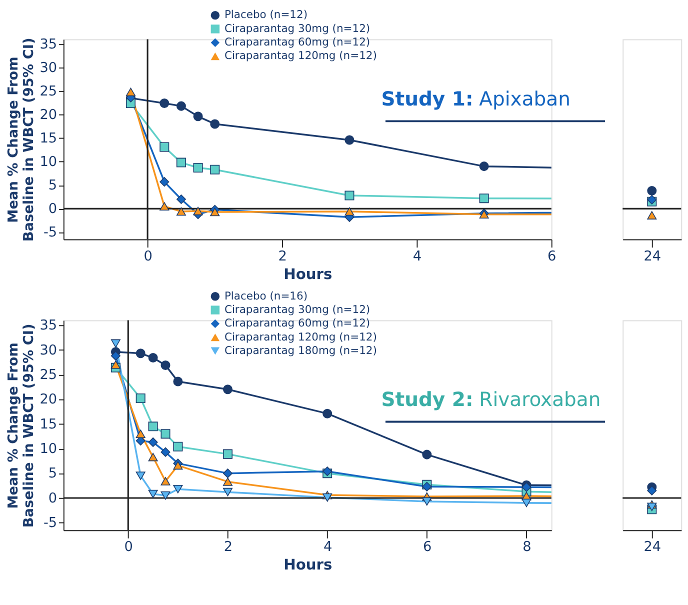 The width and height of the screenshot is (688, 605). Describe the element at coordinates (475, 99) in the screenshot. I see `text: Study 1: Apixaban` at that location.